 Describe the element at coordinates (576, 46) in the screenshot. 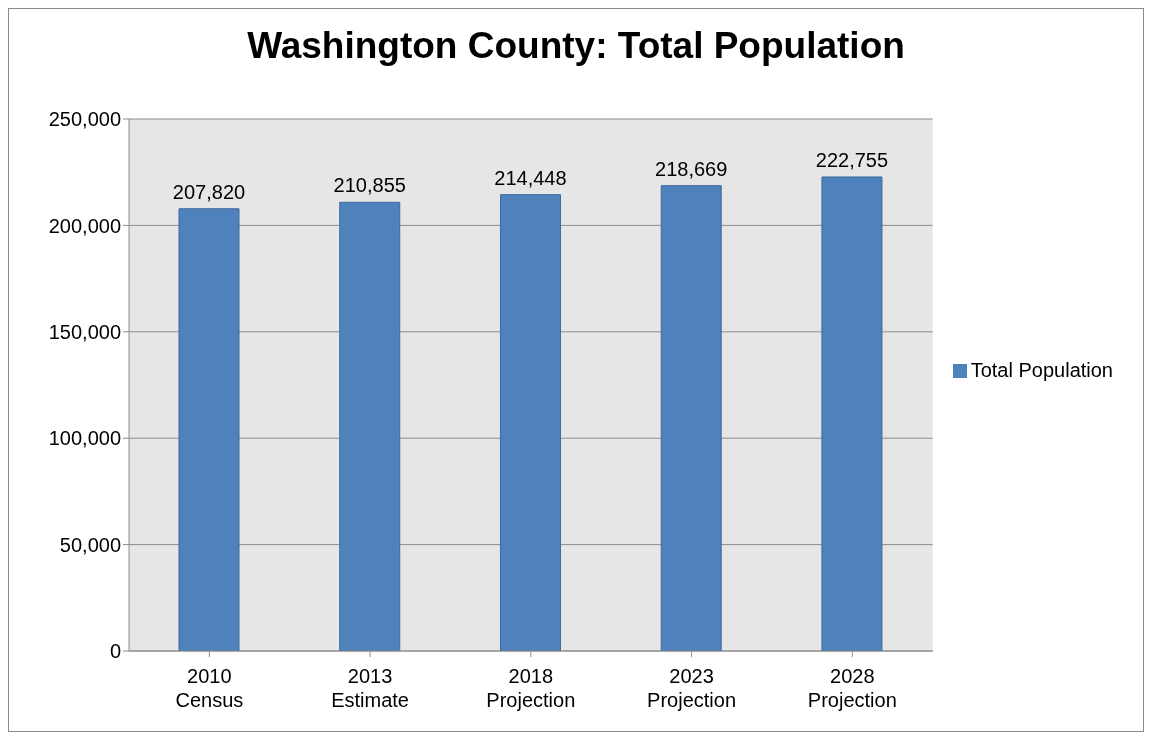

I see `chart-title: Washington County: Total Population` at that location.